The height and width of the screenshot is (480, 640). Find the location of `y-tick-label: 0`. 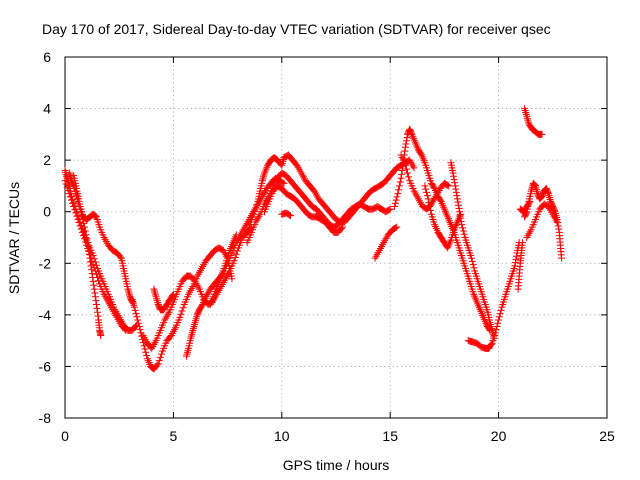

y-tick-label: 0 is located at coordinates (47, 212).